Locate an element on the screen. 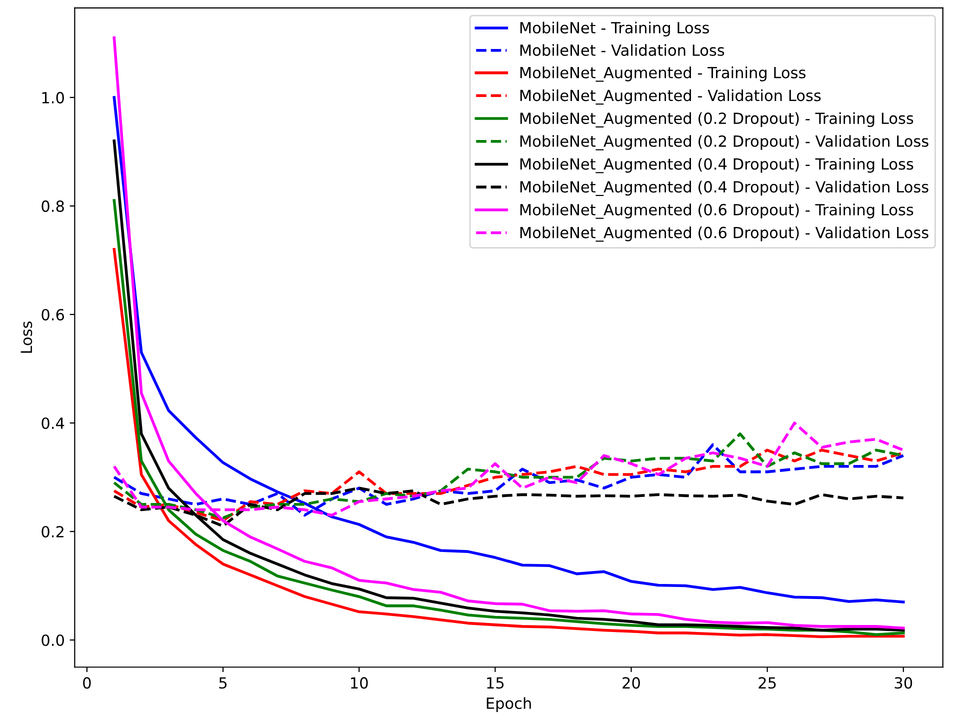  legend-label: MobileNet - Training Loss is located at coordinates (614, 29).